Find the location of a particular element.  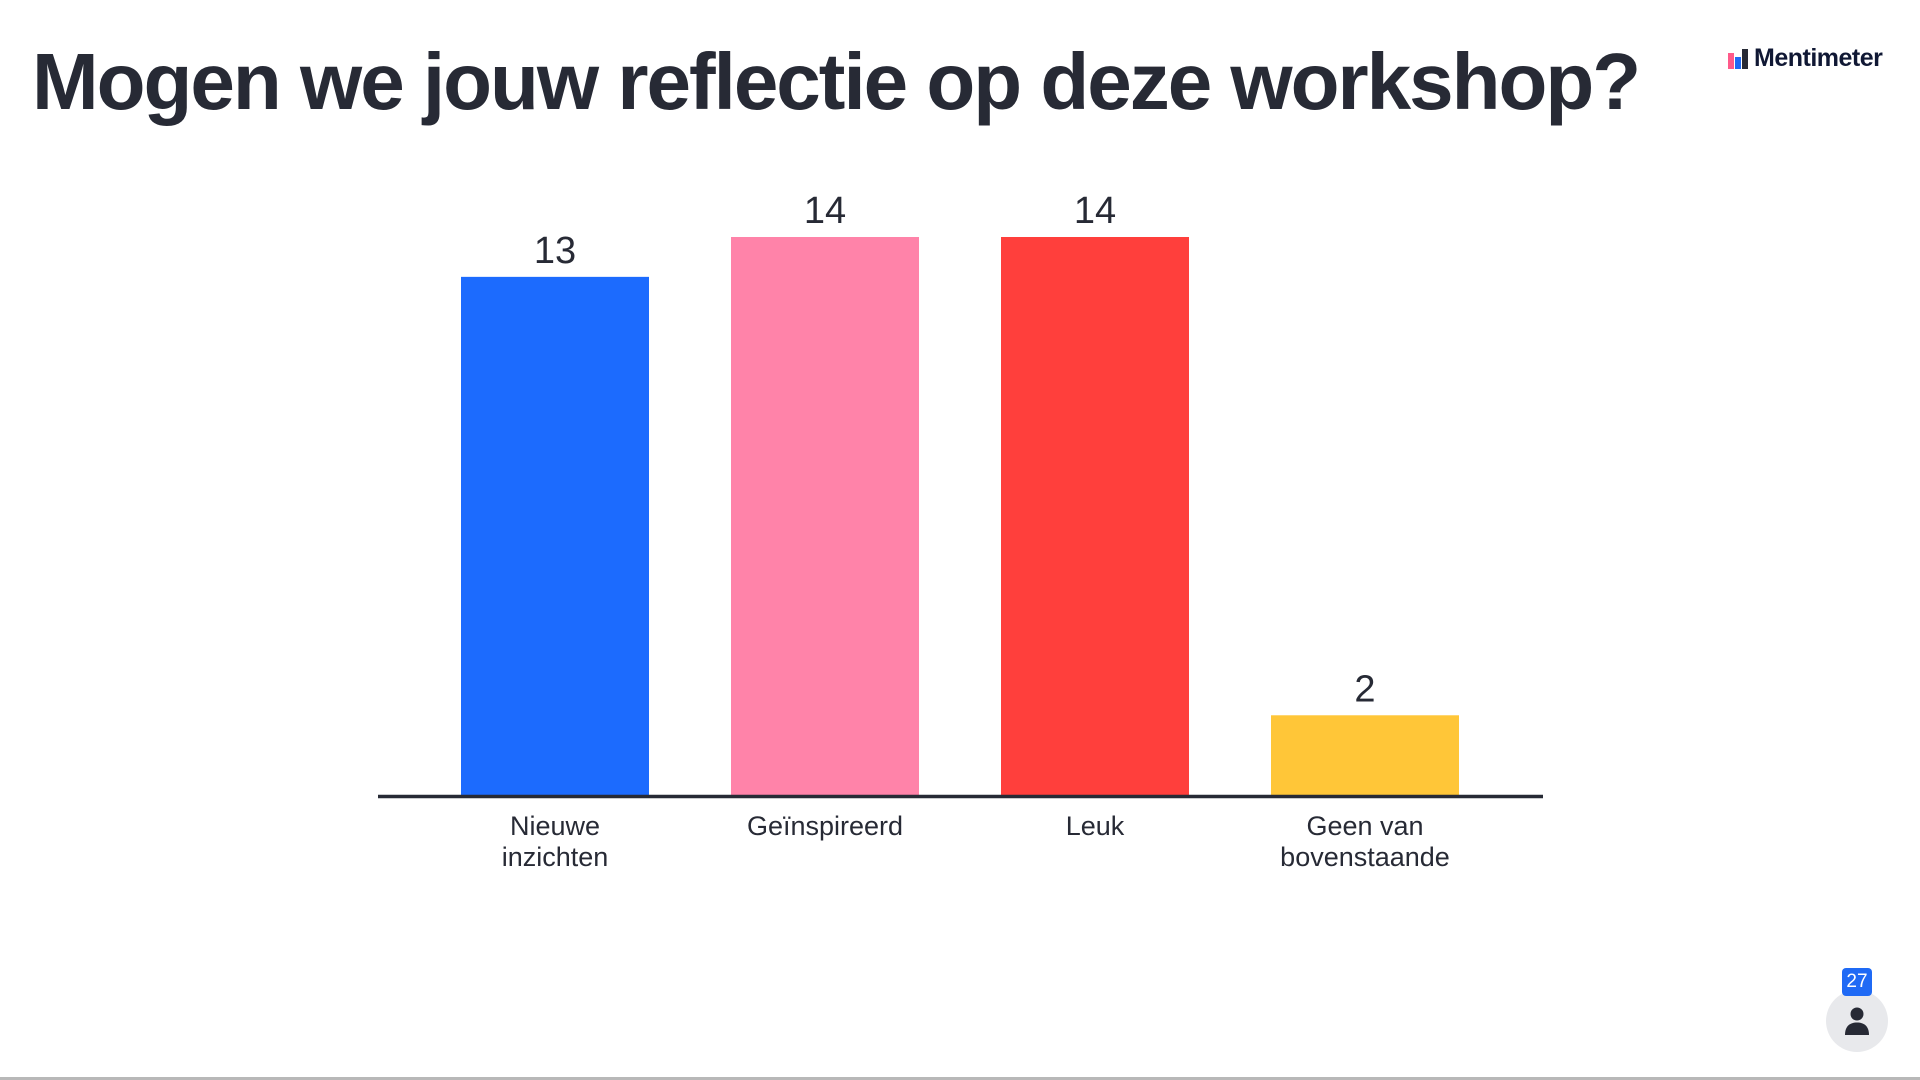

category-label: Nieuwe inzichten is located at coordinates (555, 841).